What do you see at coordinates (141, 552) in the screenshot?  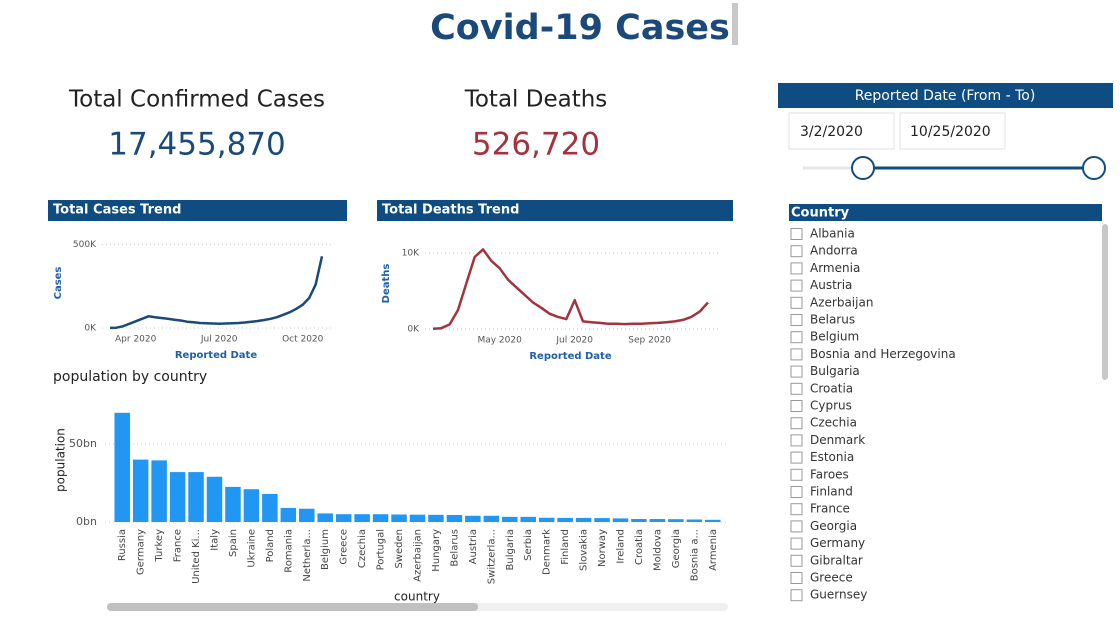 I see `x-tick-label: Germany` at bounding box center [141, 552].